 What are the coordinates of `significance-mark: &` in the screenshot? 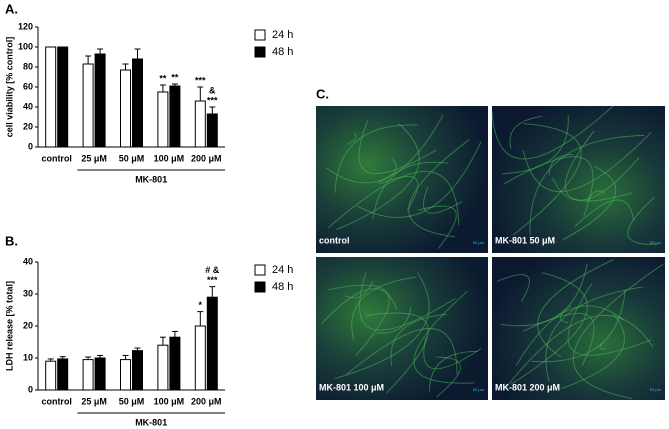 It's located at (212, 90).